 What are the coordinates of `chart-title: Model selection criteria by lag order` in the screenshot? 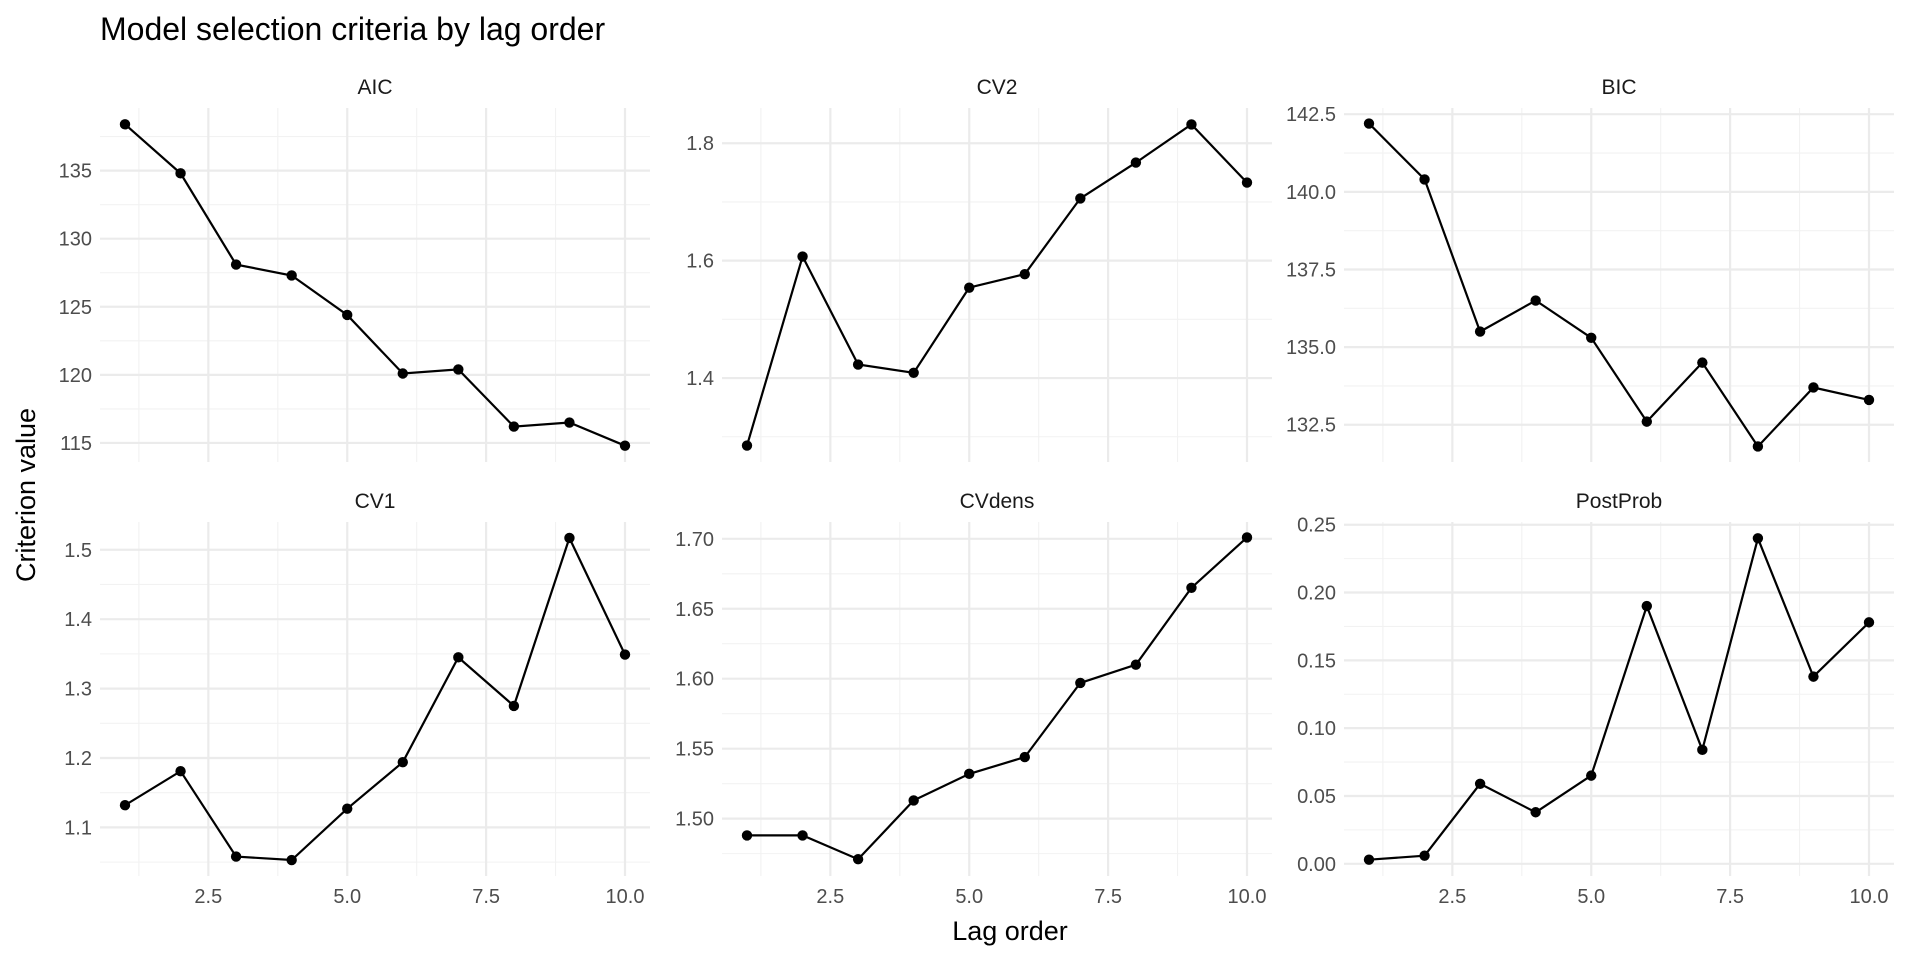 It's located at (352, 29).